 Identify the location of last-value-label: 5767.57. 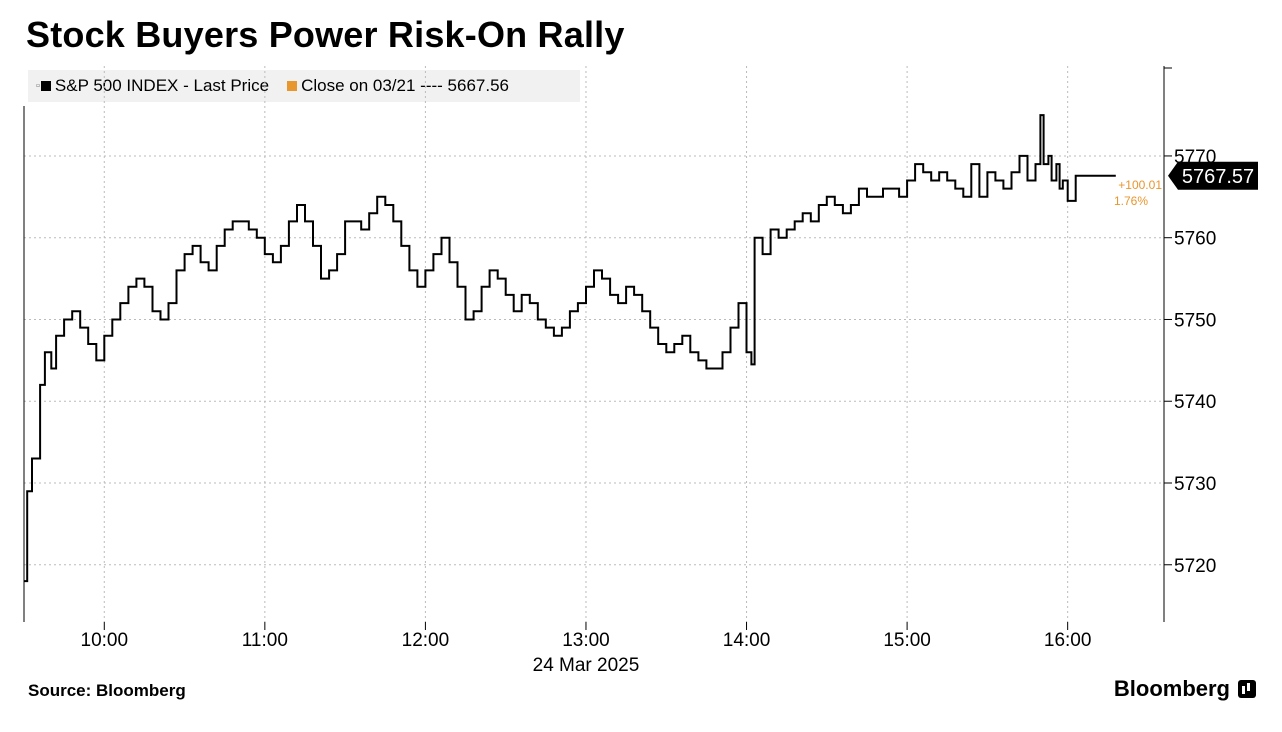
(1218, 177).